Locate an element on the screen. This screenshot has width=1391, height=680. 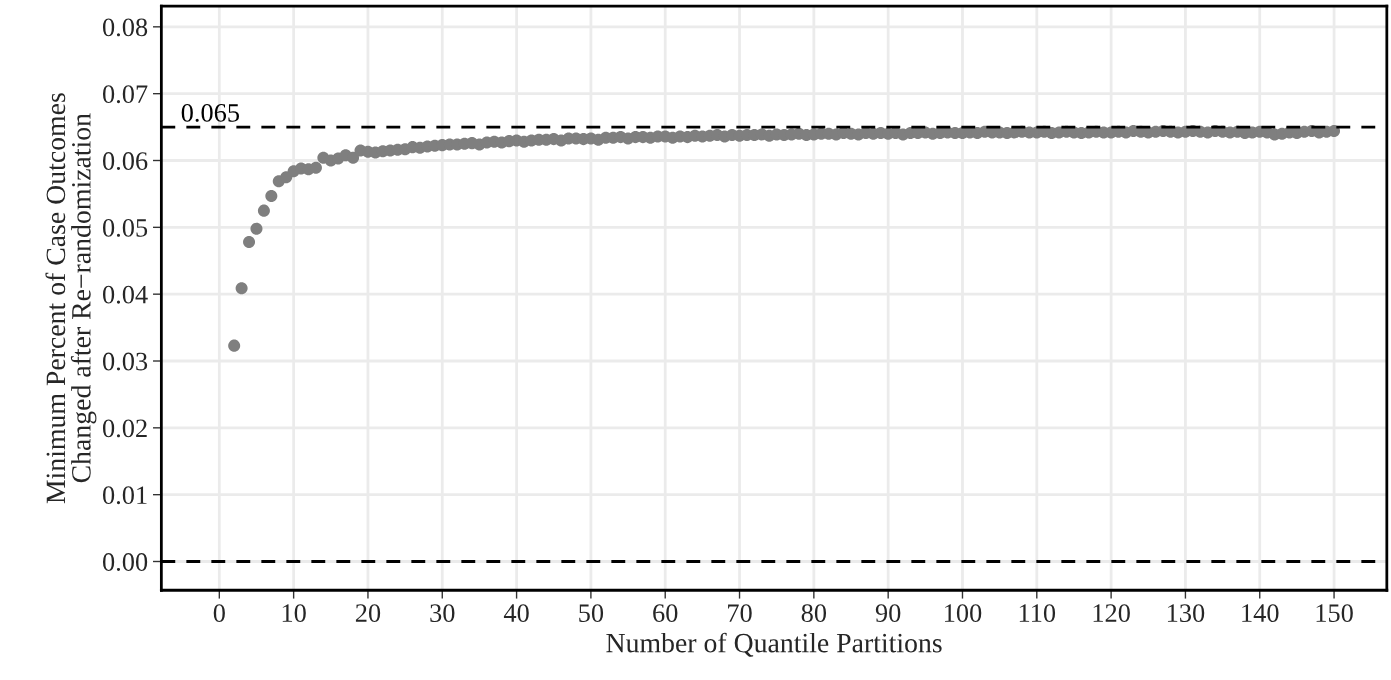
x-axis-title: Number of Quantile Partitions is located at coordinates (774, 644).